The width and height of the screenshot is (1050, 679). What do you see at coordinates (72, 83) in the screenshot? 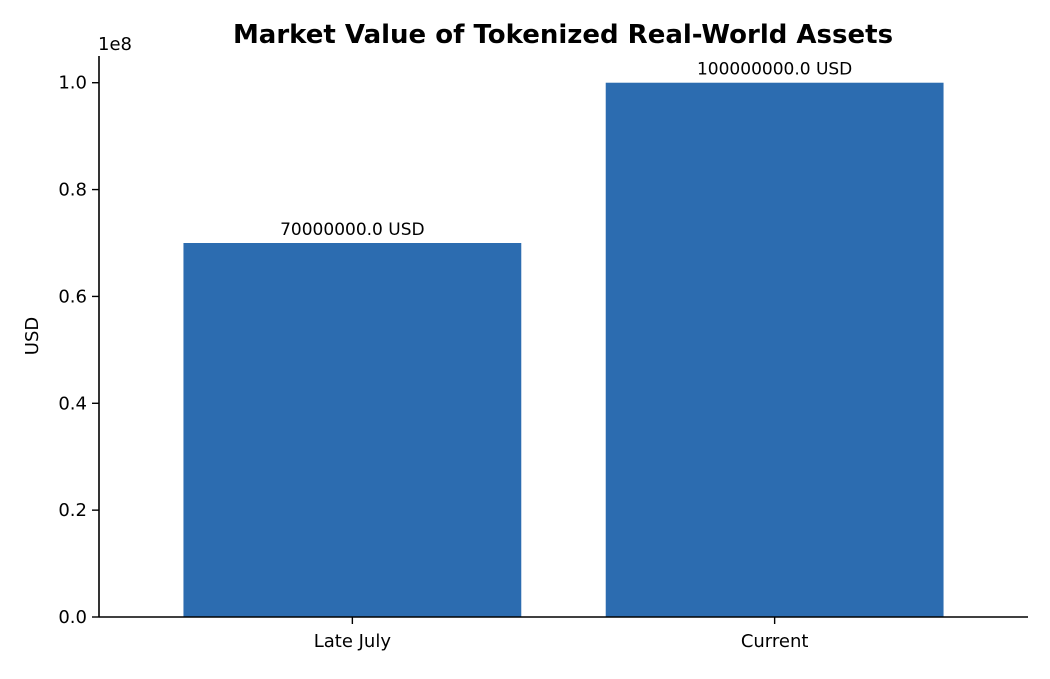
I see `y-tick-label: 1.0` at bounding box center [72, 83].